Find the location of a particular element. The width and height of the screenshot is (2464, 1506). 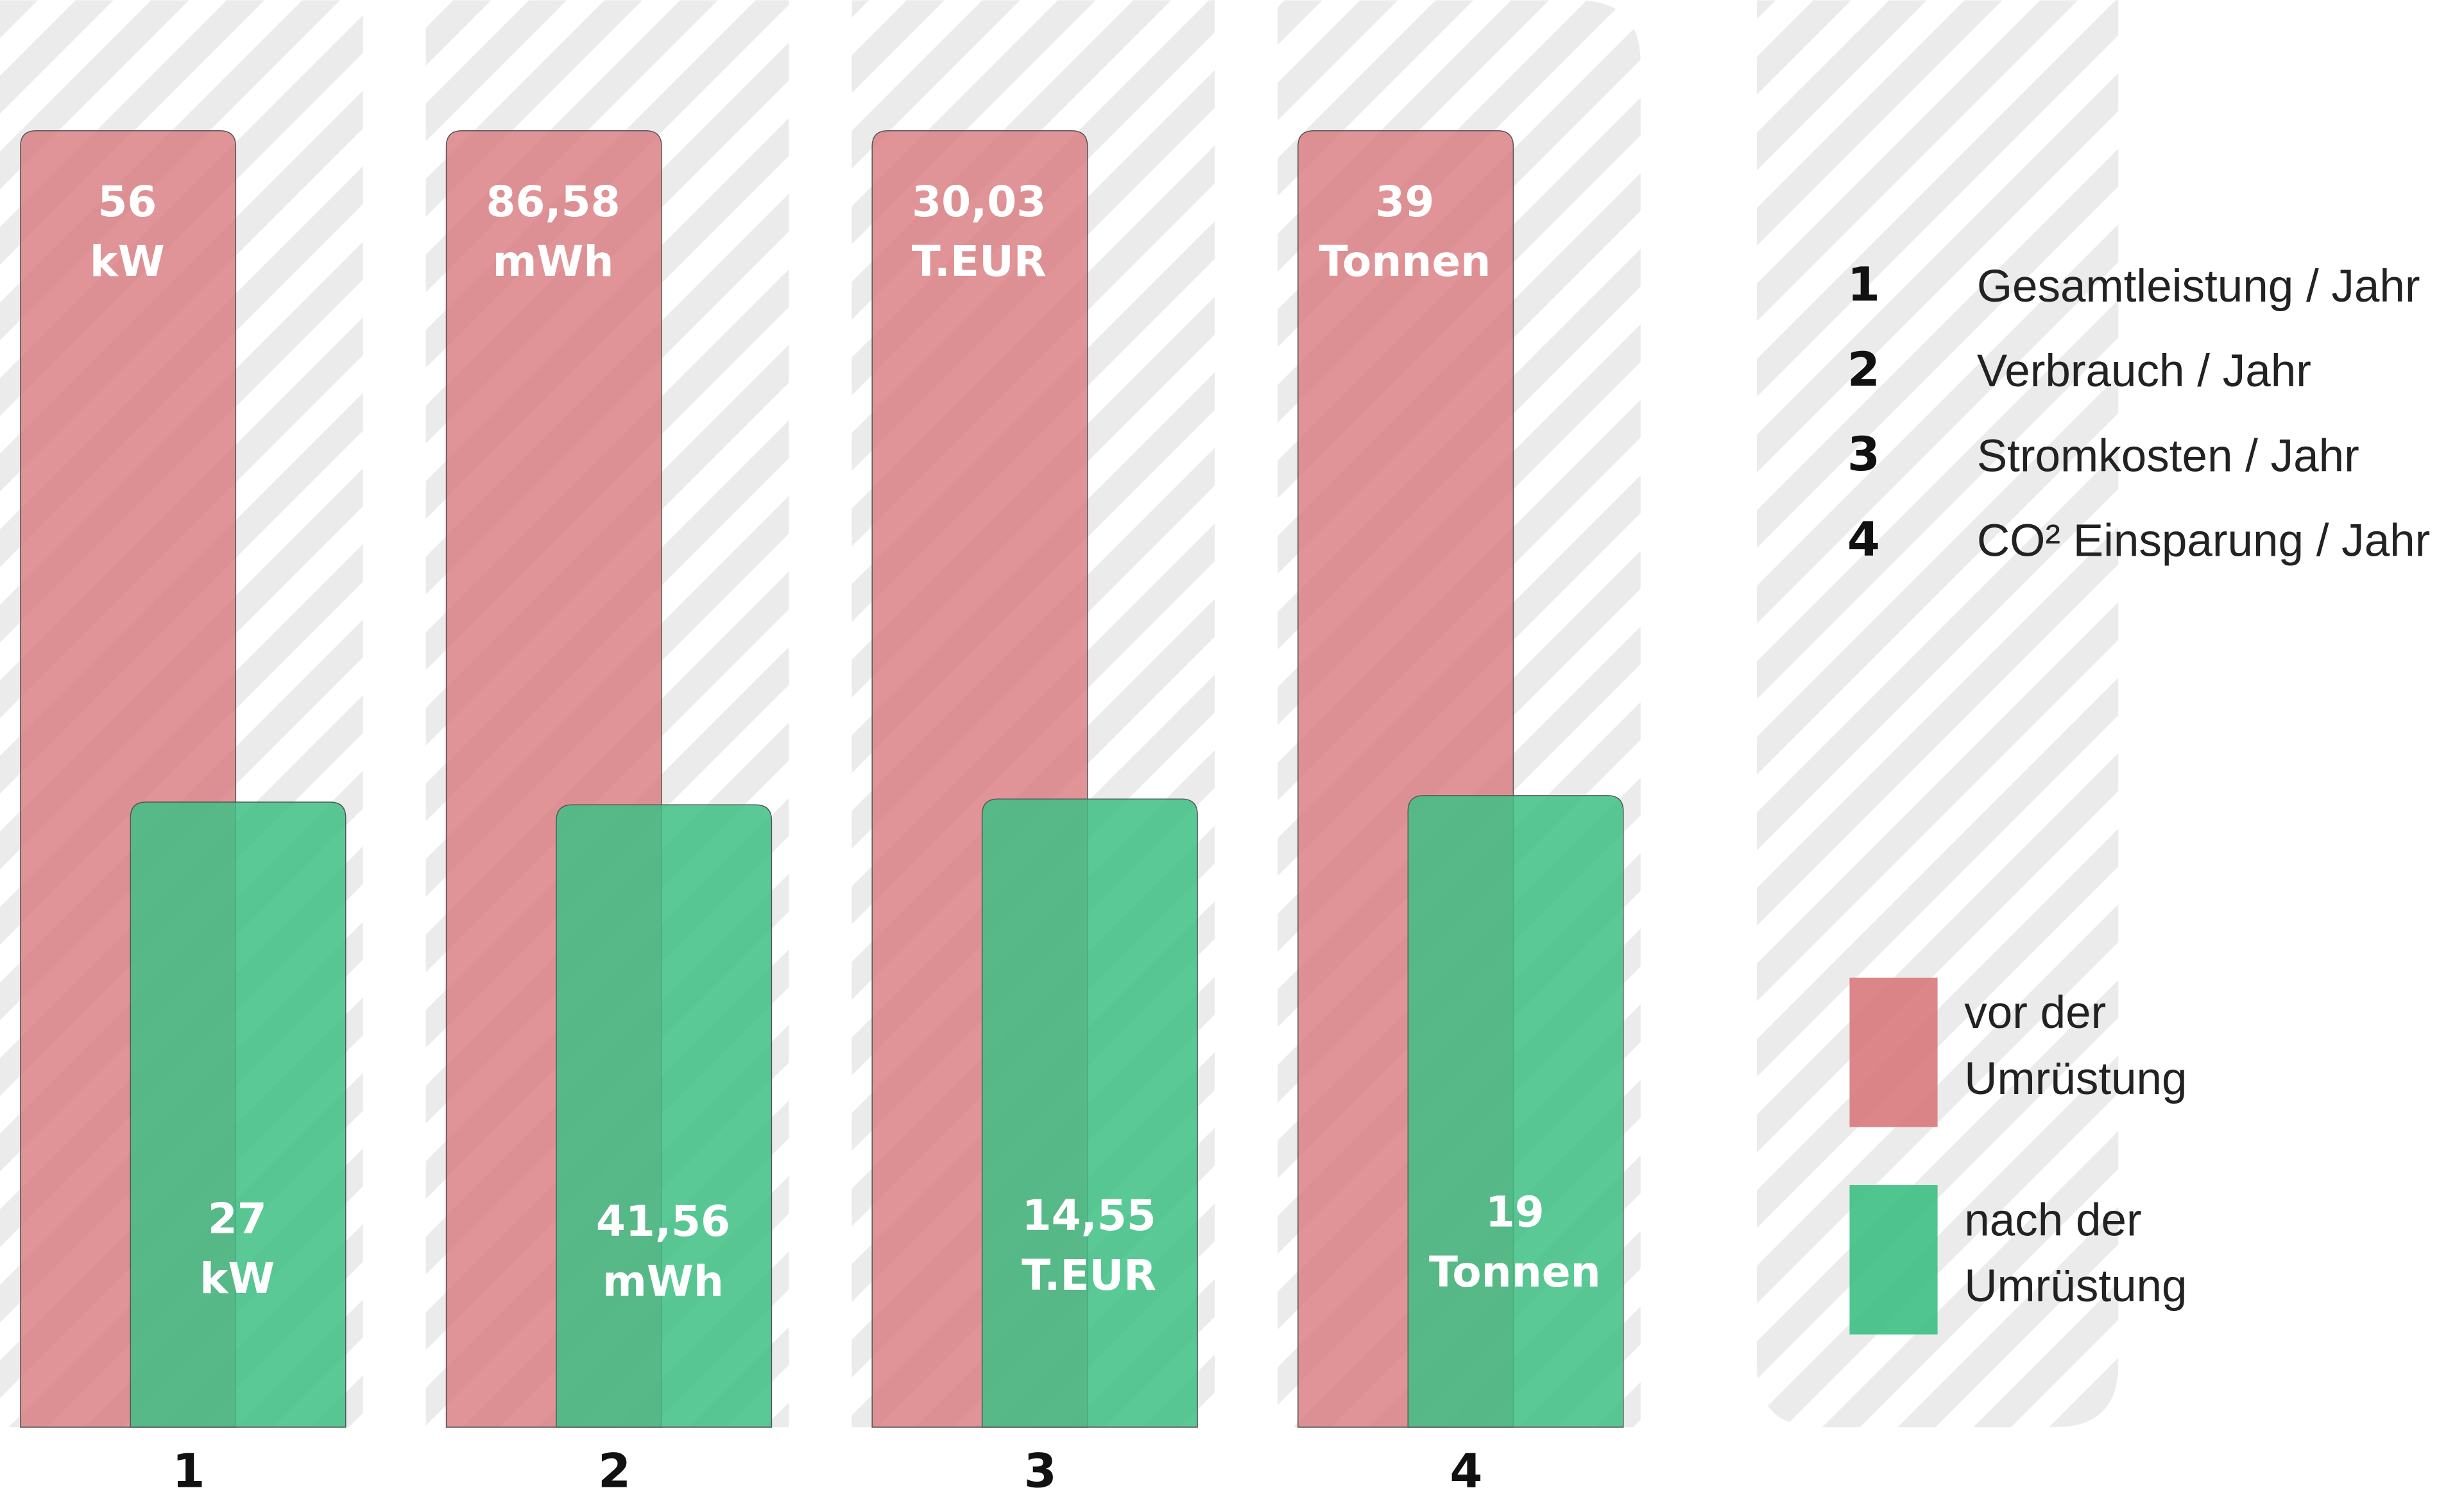

value-label: 27 is located at coordinates (238, 1219).